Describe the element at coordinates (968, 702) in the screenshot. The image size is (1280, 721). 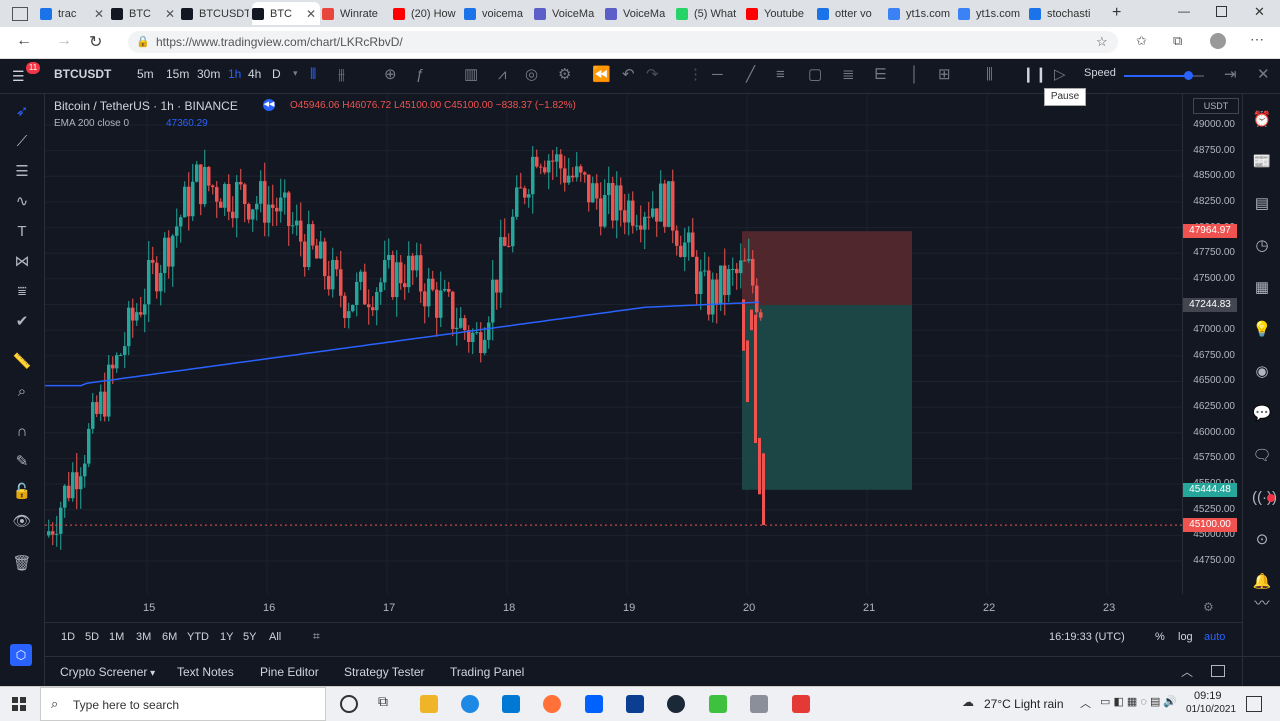
I see `weather-icon: ☁` at that location.